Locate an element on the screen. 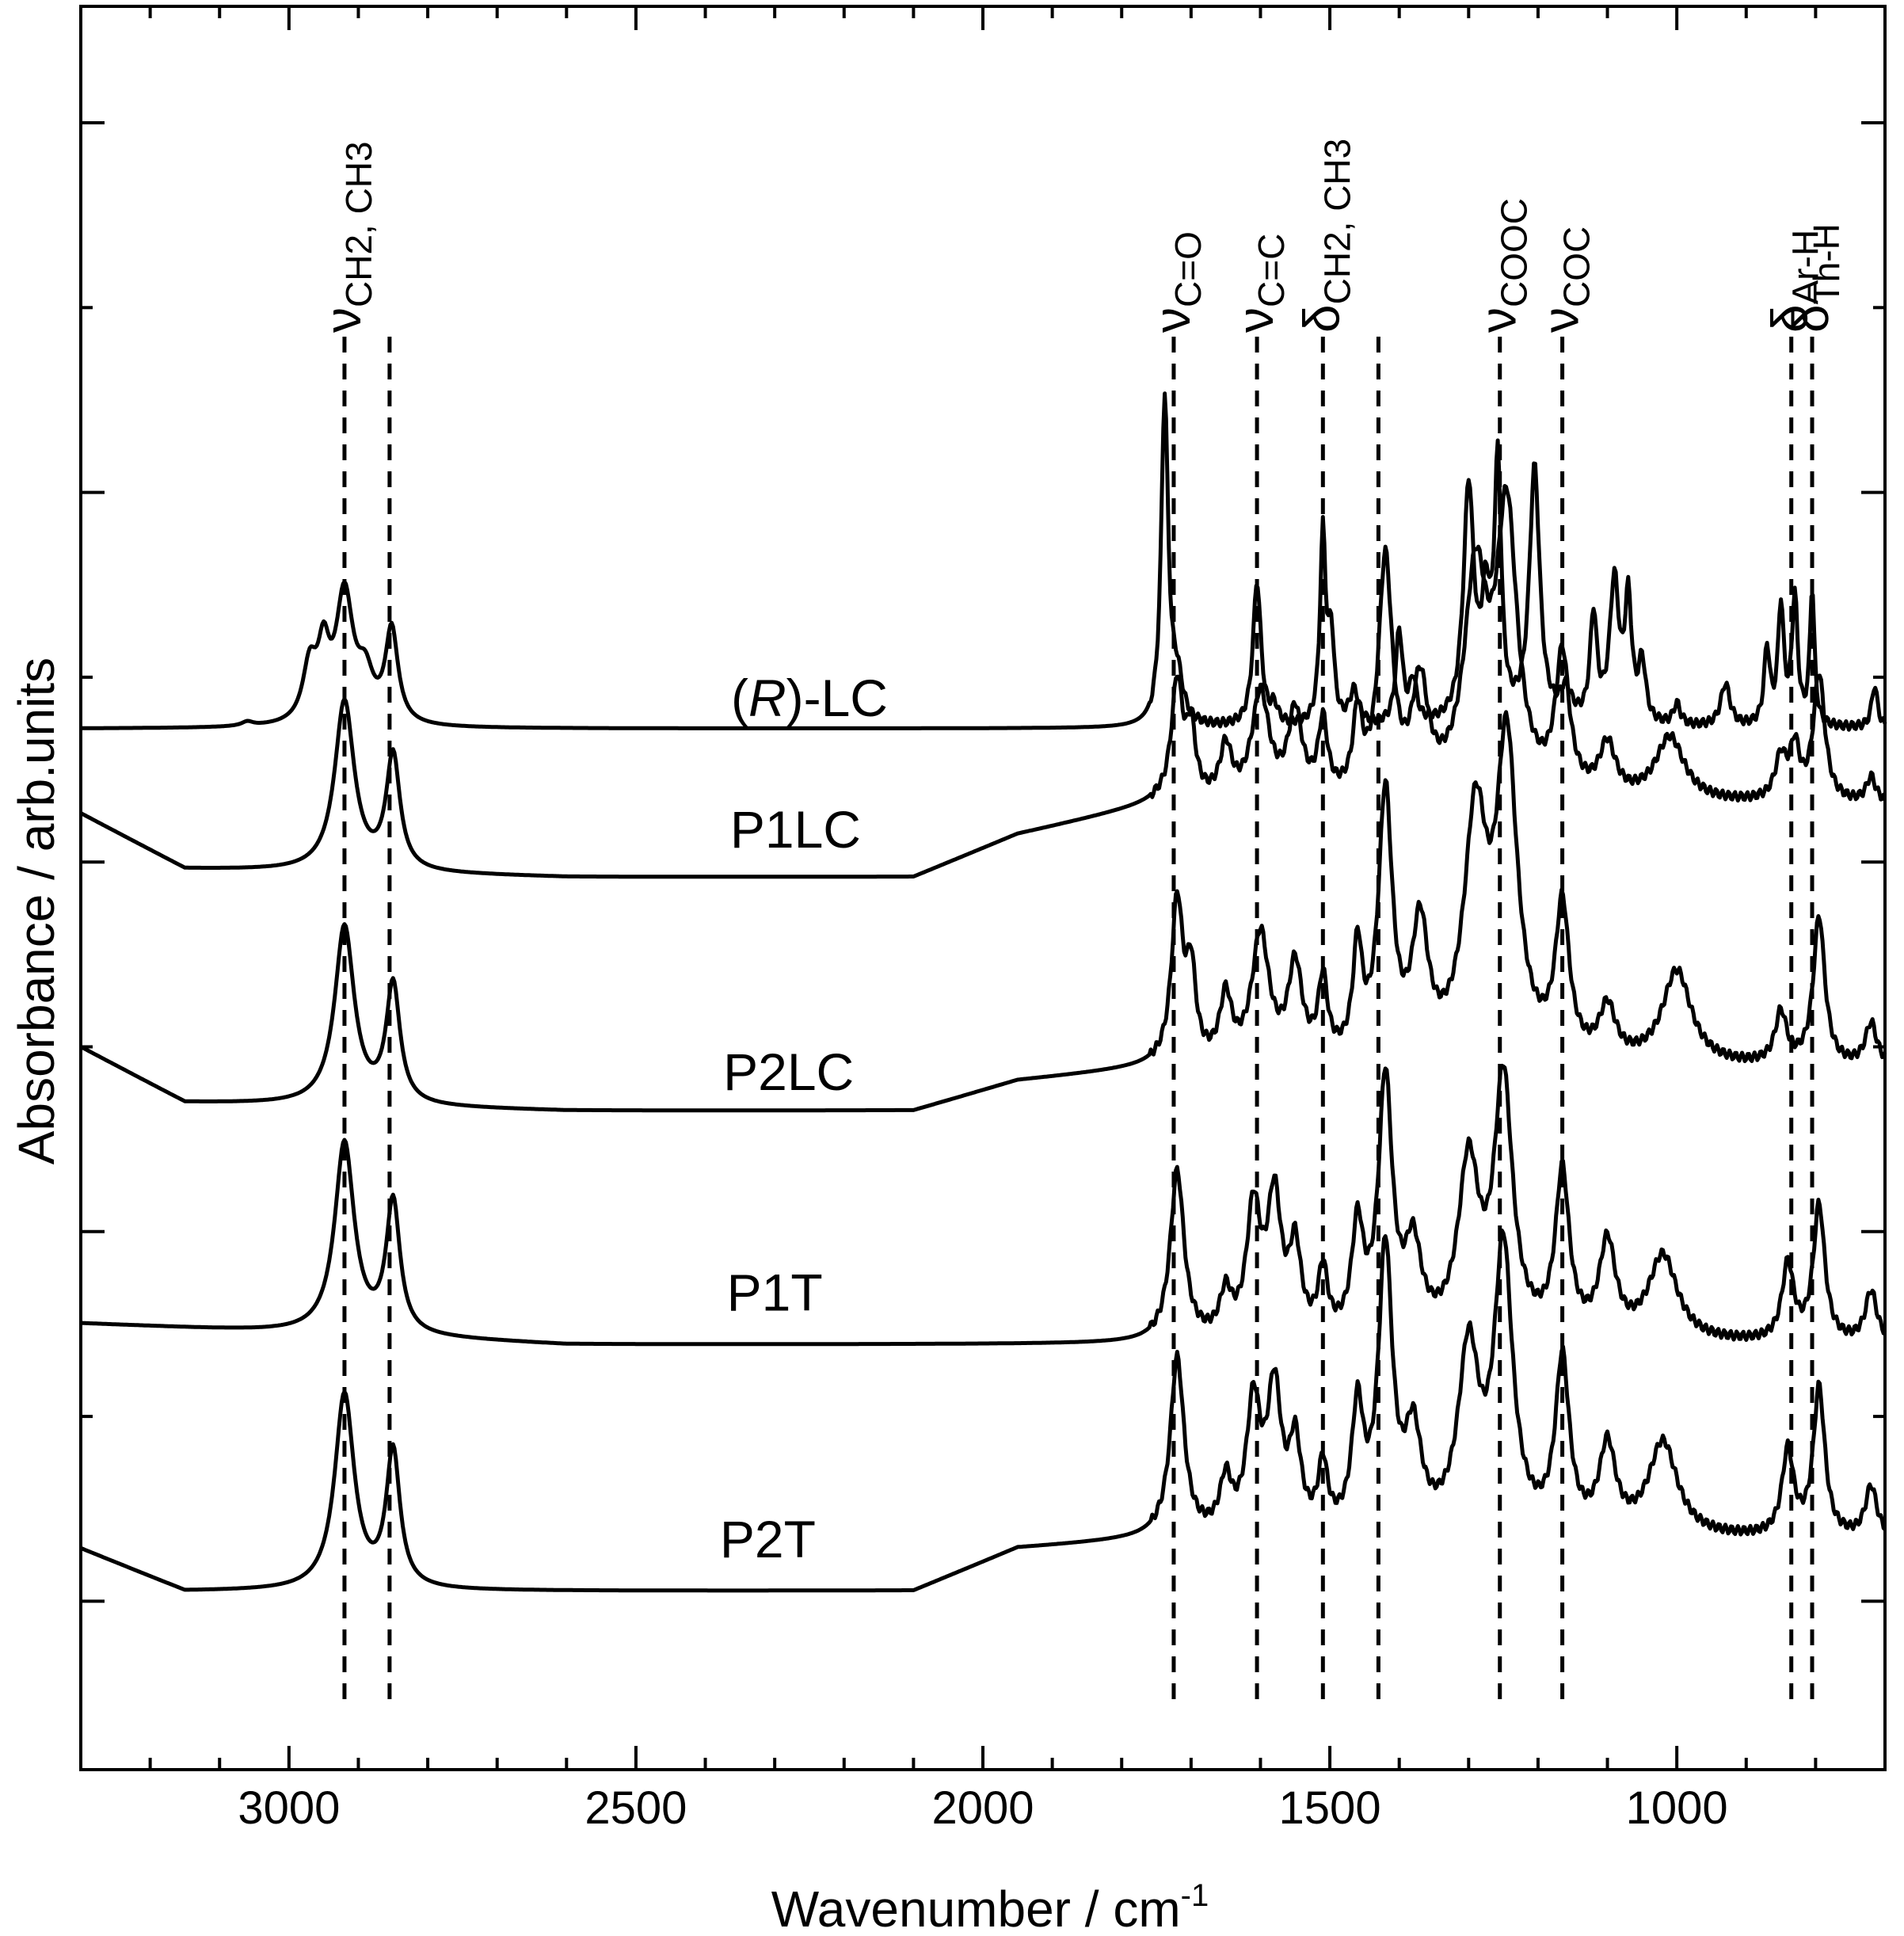 This screenshot has width=1904, height=1936. x-tick-label: 1500 is located at coordinates (1330, 1808).